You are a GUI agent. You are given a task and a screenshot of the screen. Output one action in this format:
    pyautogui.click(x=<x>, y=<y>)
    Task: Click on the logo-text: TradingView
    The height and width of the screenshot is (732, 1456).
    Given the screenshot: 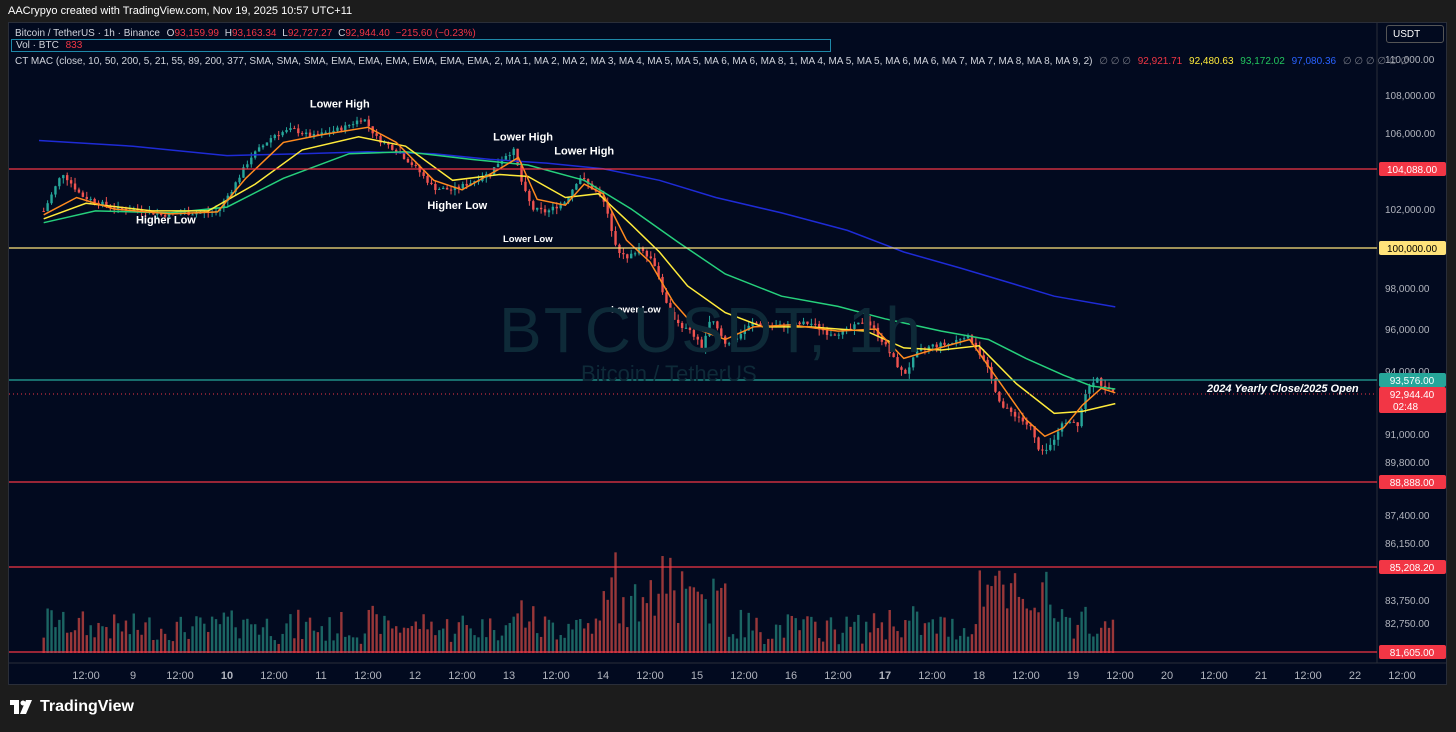 What is the action you would take?
    pyautogui.click(x=87, y=706)
    